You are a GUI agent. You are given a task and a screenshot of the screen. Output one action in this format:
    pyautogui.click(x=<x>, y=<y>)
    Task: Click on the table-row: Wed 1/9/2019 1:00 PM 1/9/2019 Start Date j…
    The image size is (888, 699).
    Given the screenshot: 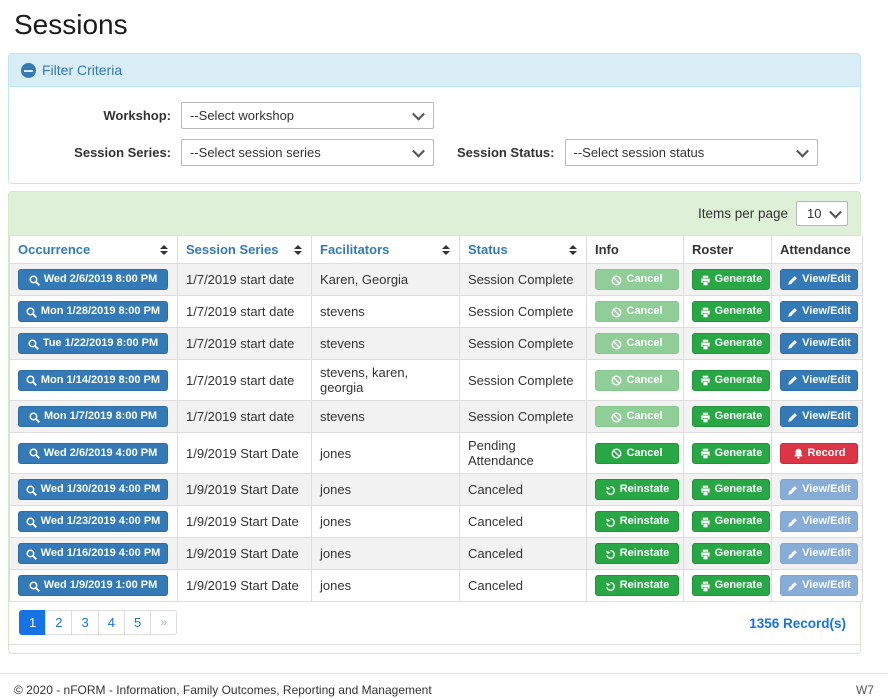 What is the action you would take?
    pyautogui.click(x=436, y=585)
    